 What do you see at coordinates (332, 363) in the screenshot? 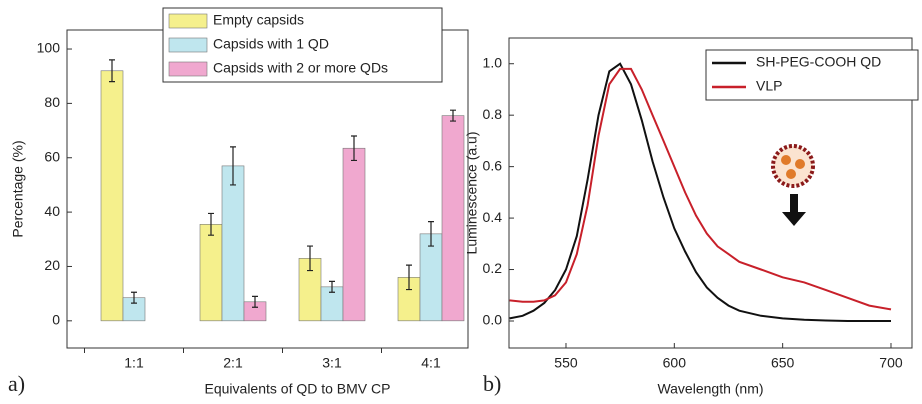
I see `x-tick-label: 3:1` at bounding box center [332, 363].